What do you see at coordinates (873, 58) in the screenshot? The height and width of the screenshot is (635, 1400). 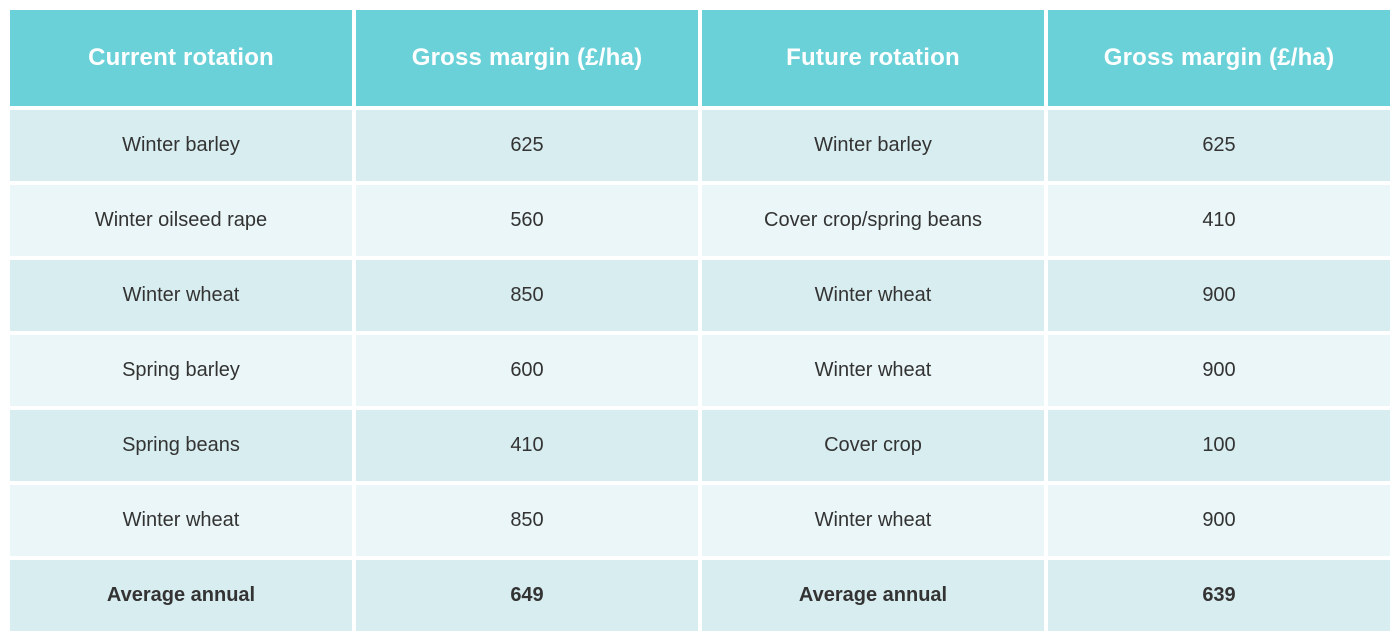 I see `column-header: Future rotation` at bounding box center [873, 58].